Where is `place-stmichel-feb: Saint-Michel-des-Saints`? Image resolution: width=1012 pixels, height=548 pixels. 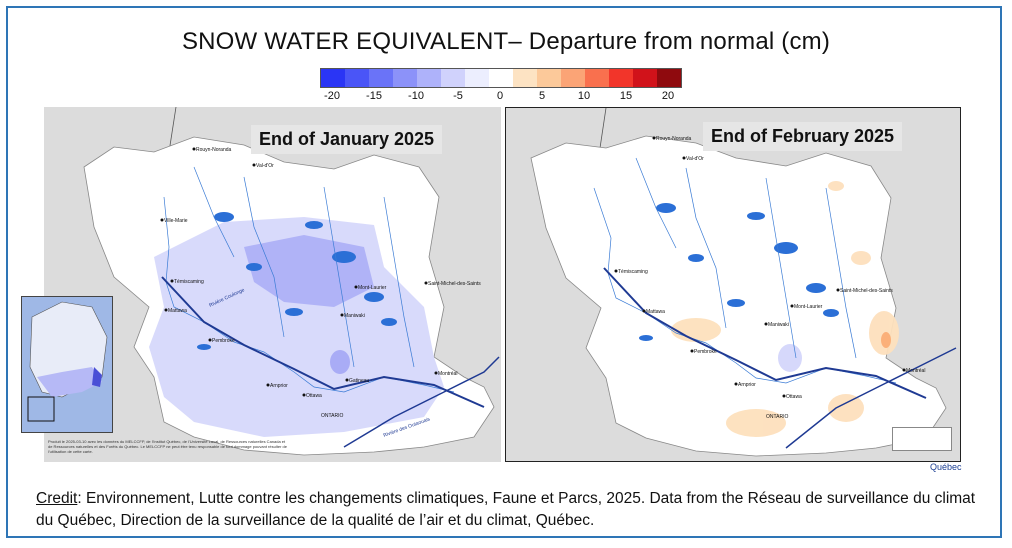
place-stmichel-feb: Saint-Michel-des-Saints is located at coordinates (866, 291).